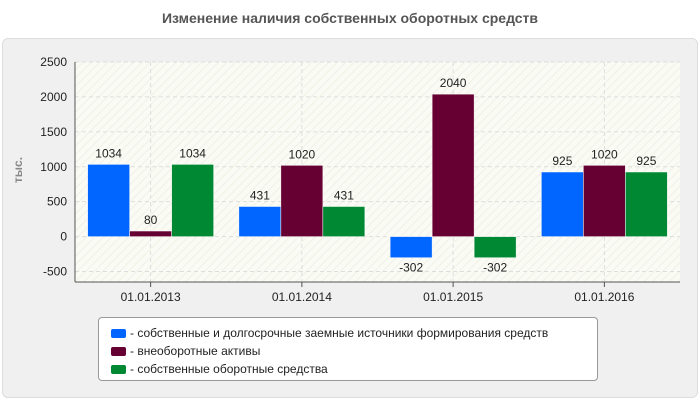 The height and width of the screenshot is (400, 700). I want to click on y-axis-label-box: тыс., so click(18, 170).